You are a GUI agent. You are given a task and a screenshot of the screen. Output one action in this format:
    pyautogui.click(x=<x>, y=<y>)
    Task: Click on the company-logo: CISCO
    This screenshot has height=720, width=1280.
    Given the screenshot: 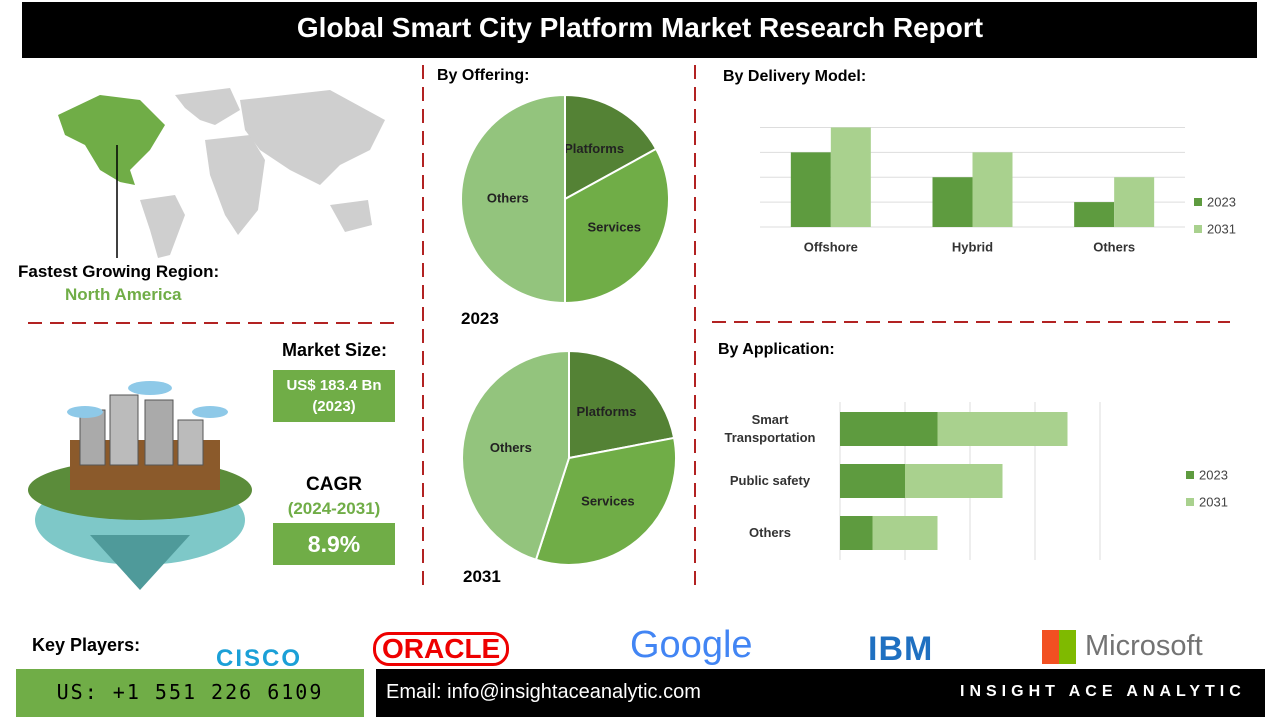 What is the action you would take?
    pyautogui.click(x=259, y=658)
    